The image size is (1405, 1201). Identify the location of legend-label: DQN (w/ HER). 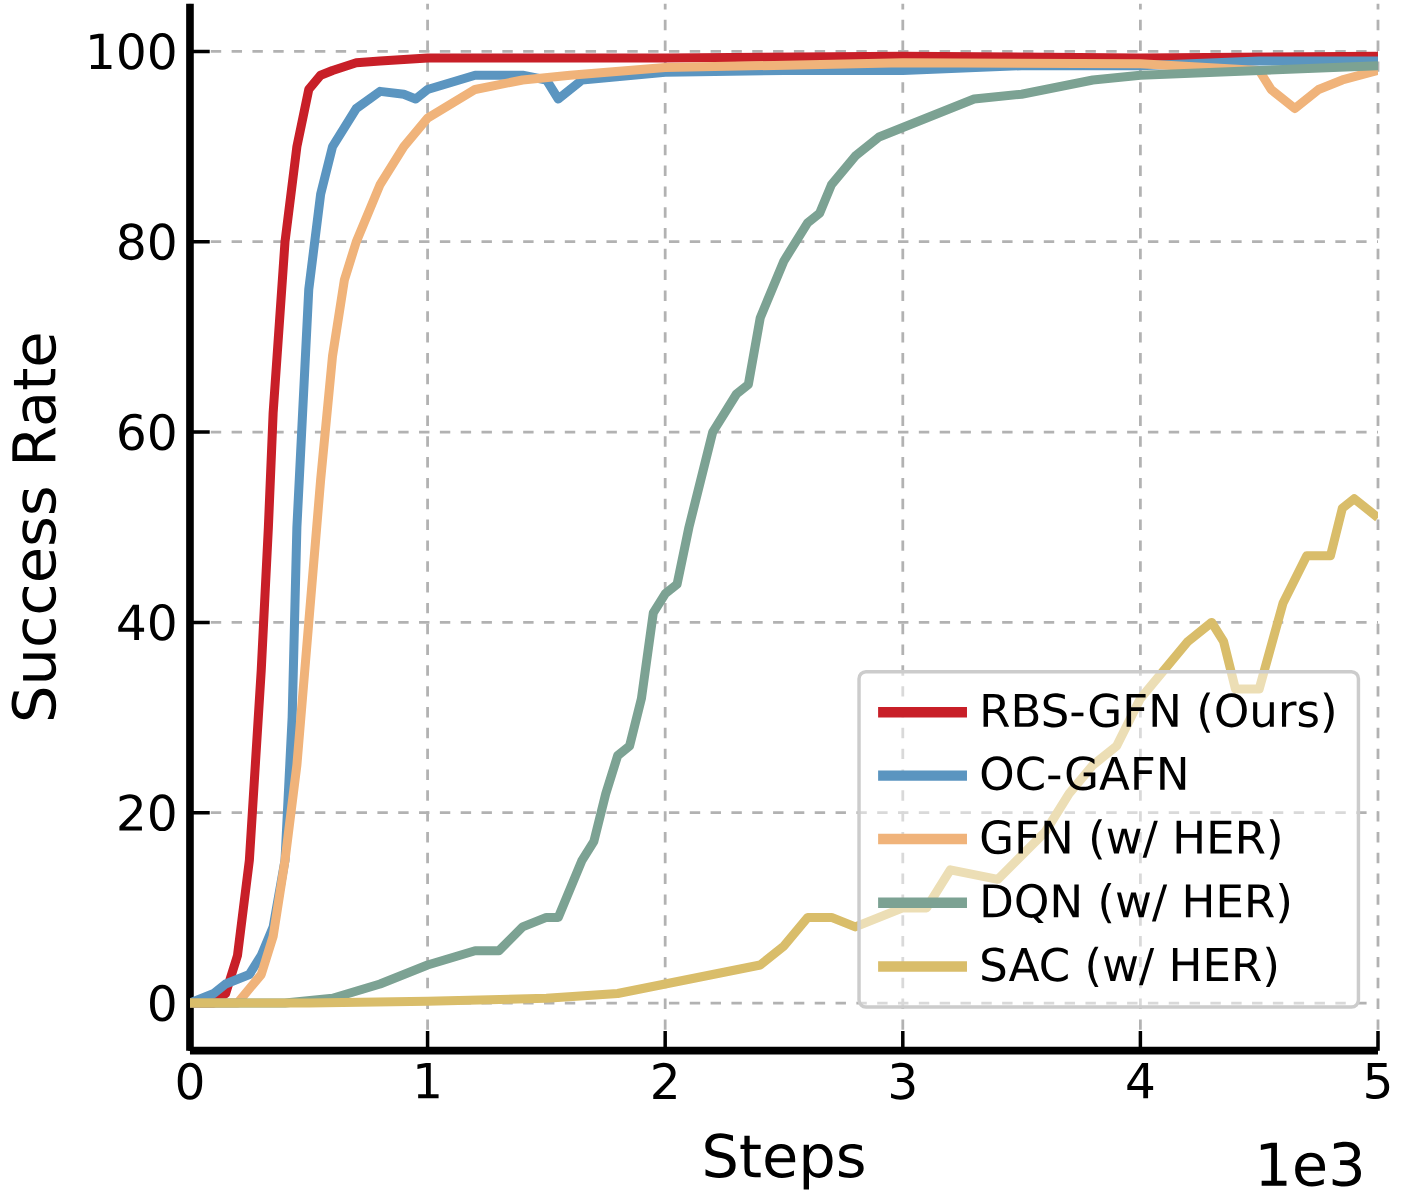
(1136, 903).